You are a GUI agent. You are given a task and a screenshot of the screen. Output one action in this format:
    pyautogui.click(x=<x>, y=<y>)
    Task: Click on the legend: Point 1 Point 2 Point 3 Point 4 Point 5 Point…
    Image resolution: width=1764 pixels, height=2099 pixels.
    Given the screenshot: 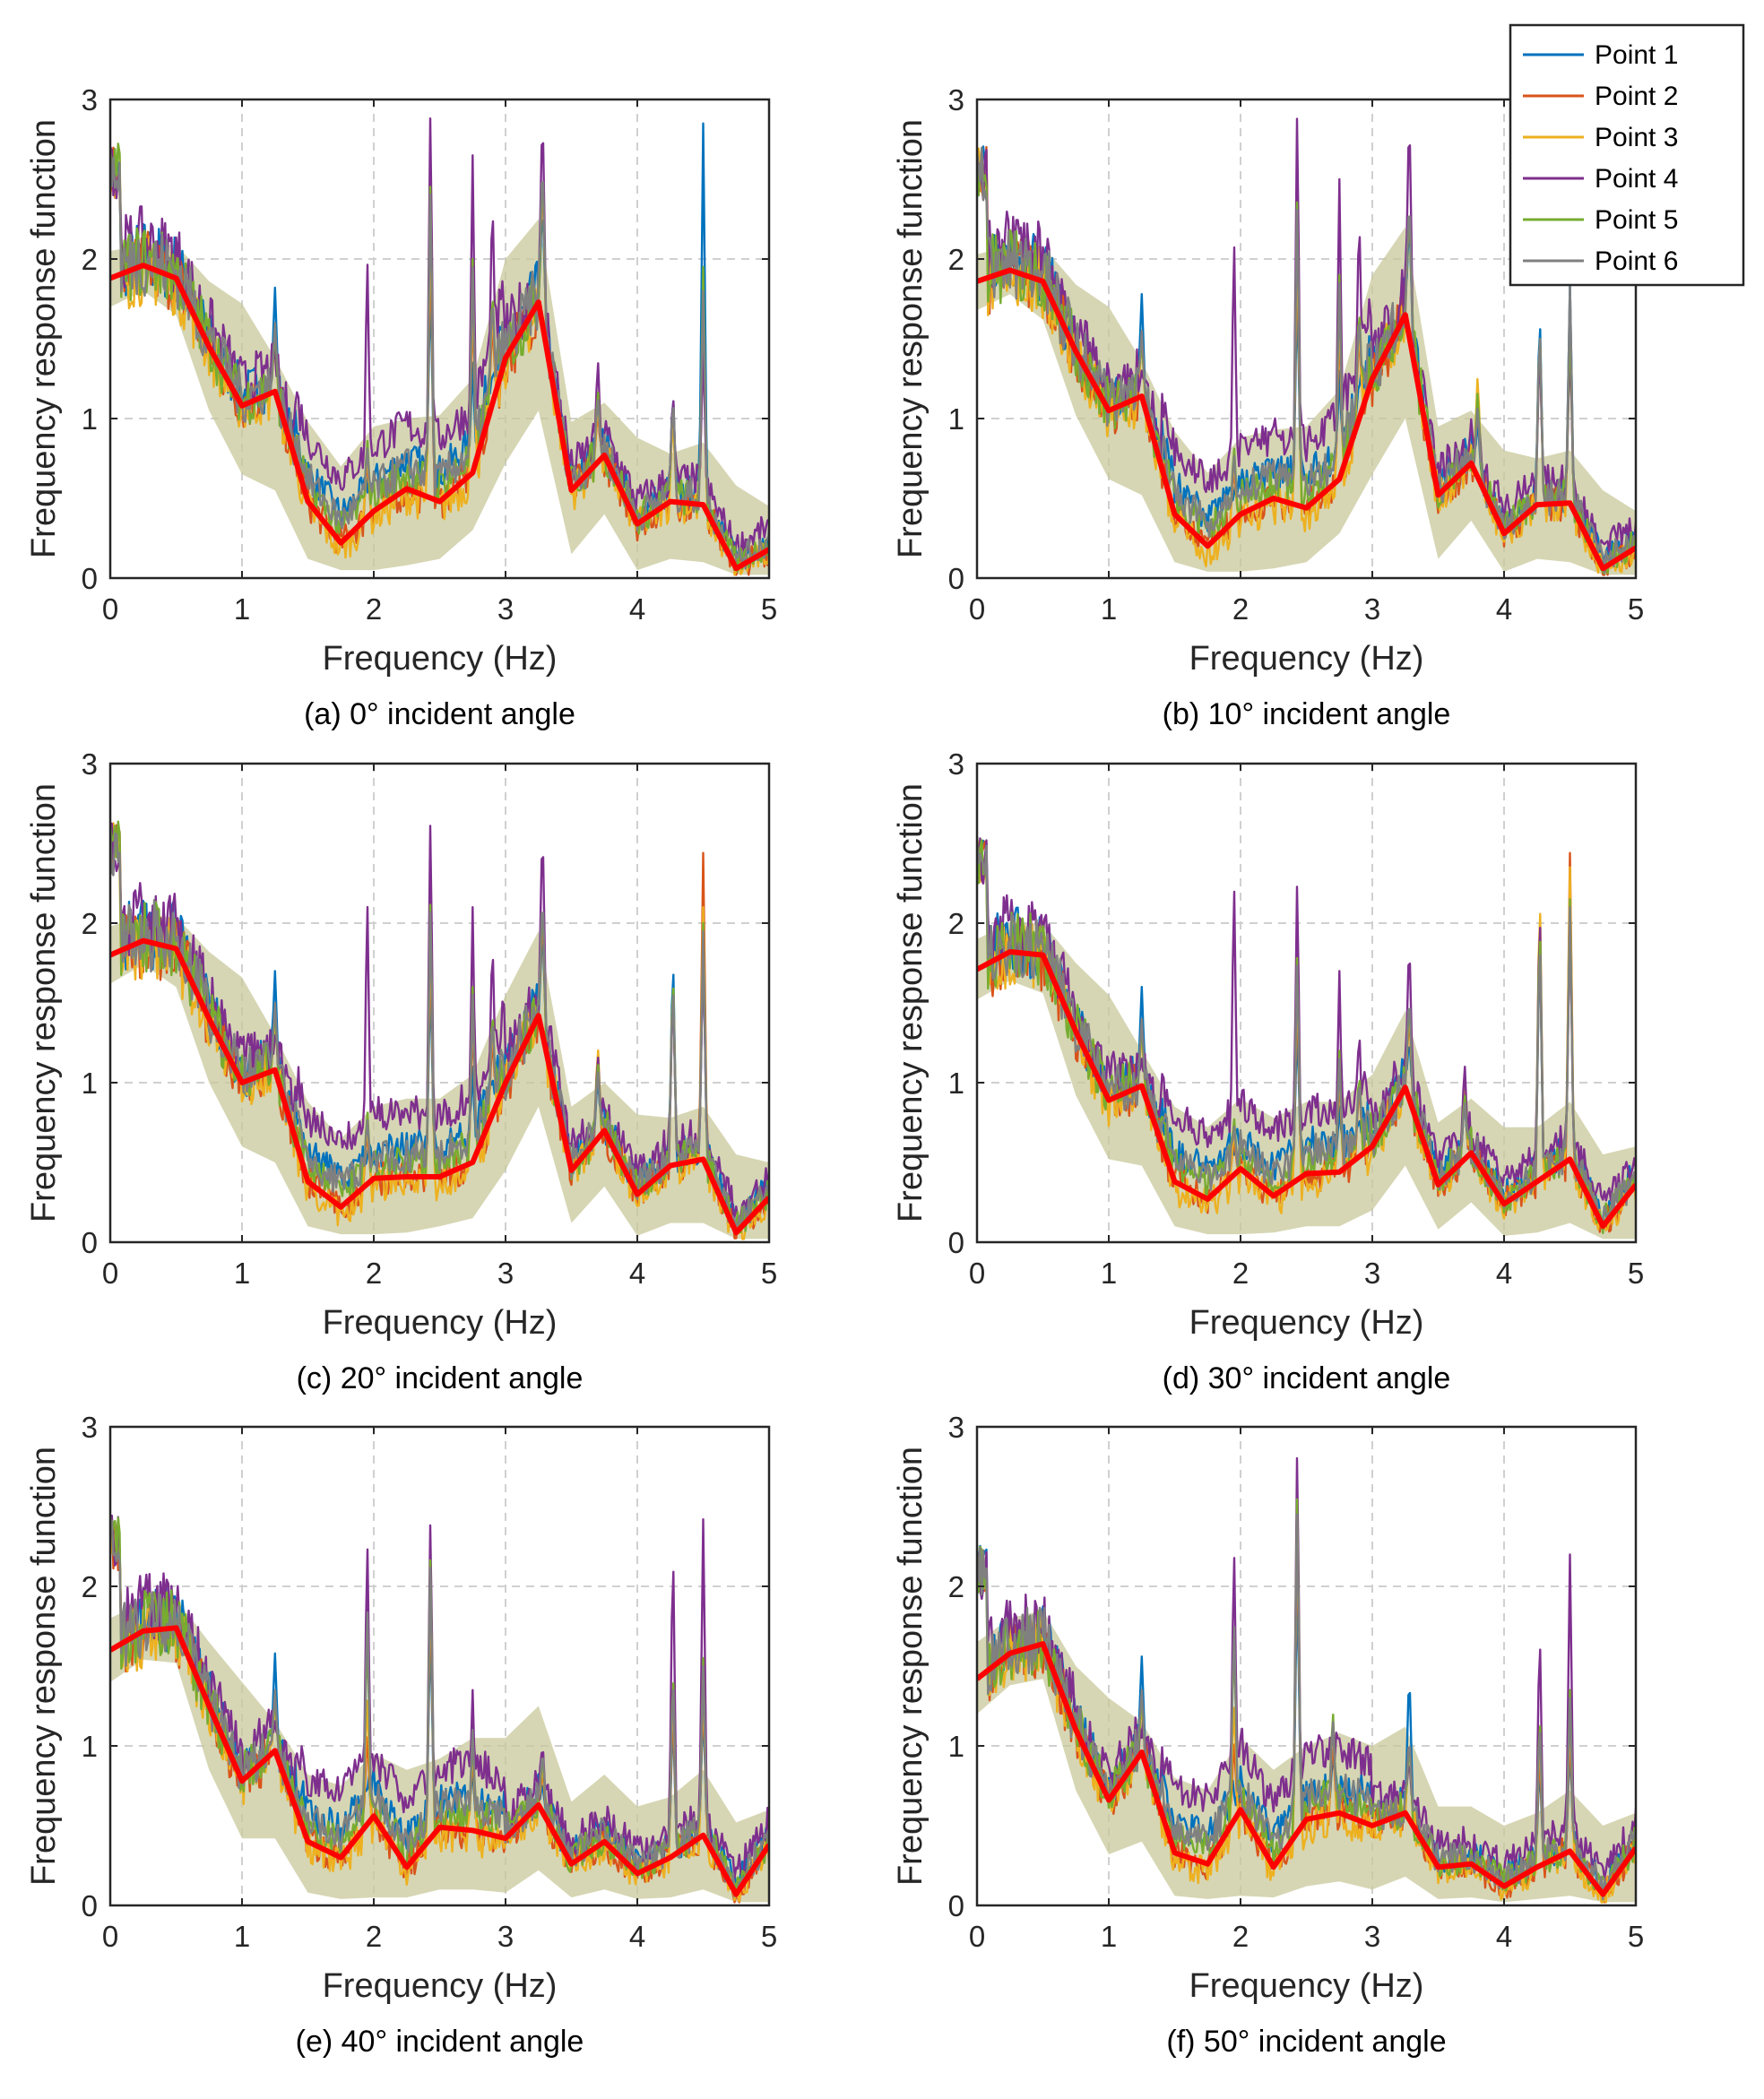 What is the action you would take?
    pyautogui.click(x=1627, y=155)
    